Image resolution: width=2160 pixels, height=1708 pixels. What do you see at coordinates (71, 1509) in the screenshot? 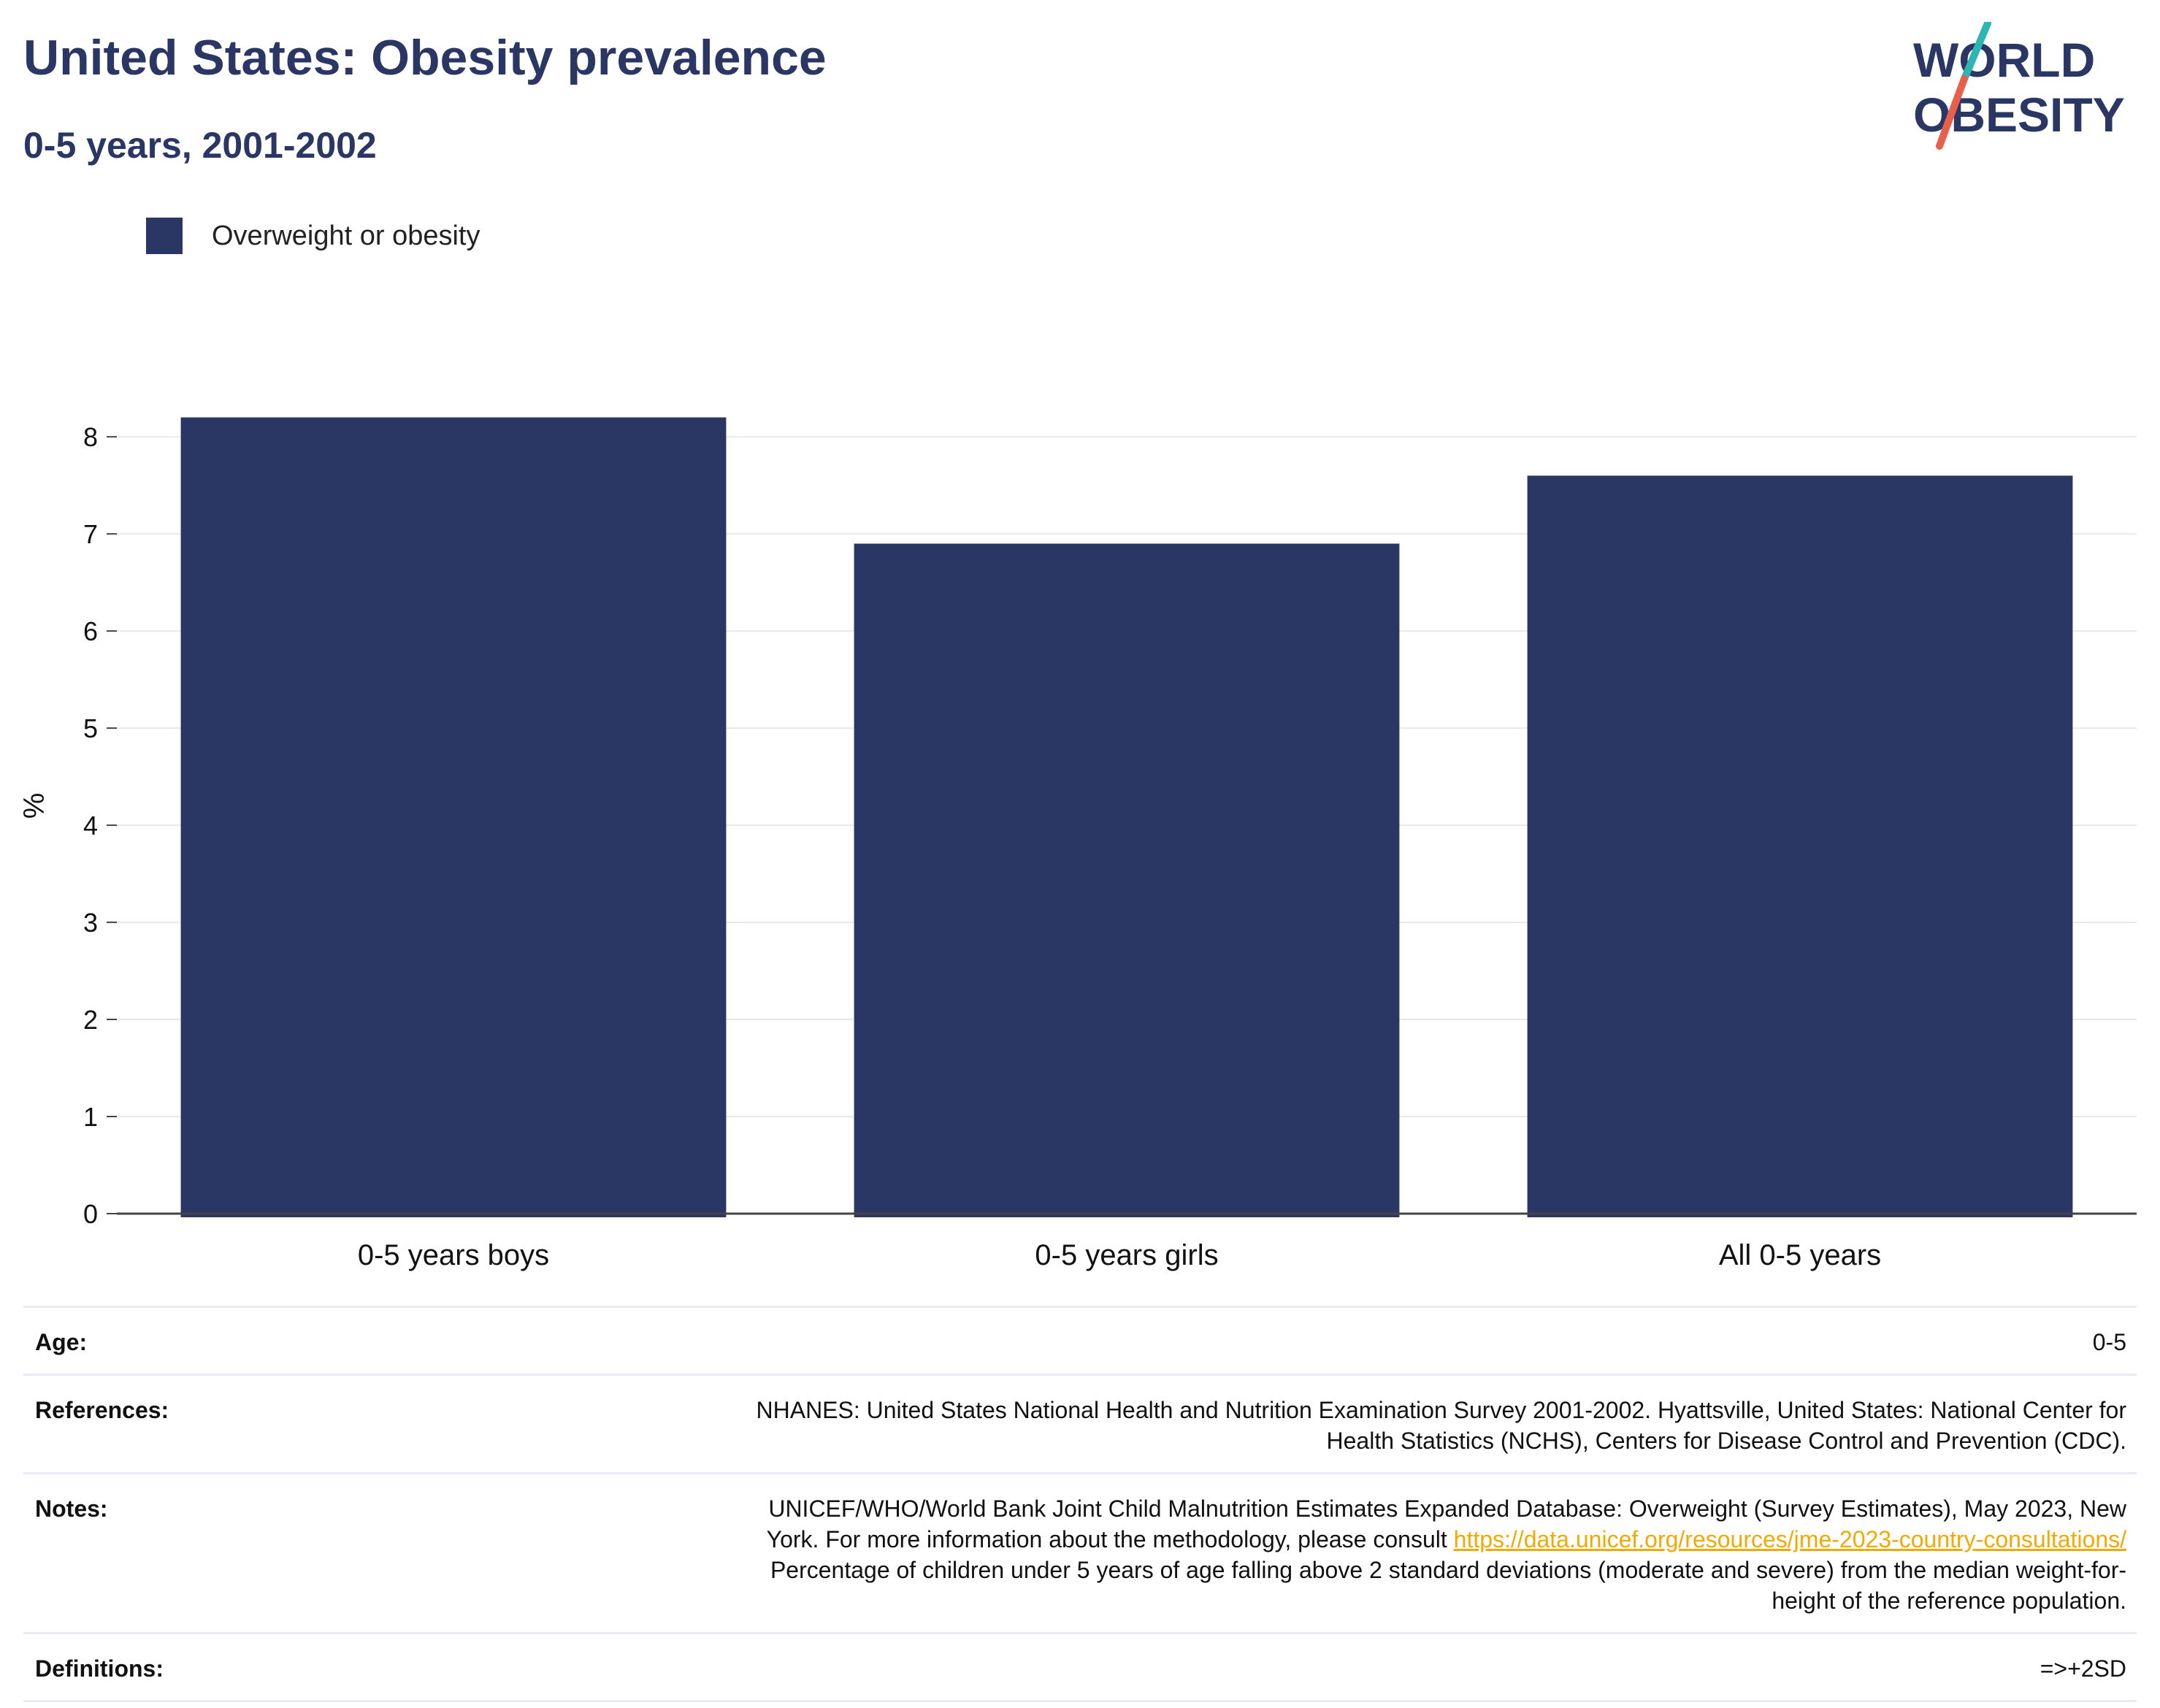
I see `notes-label: Notes:` at bounding box center [71, 1509].